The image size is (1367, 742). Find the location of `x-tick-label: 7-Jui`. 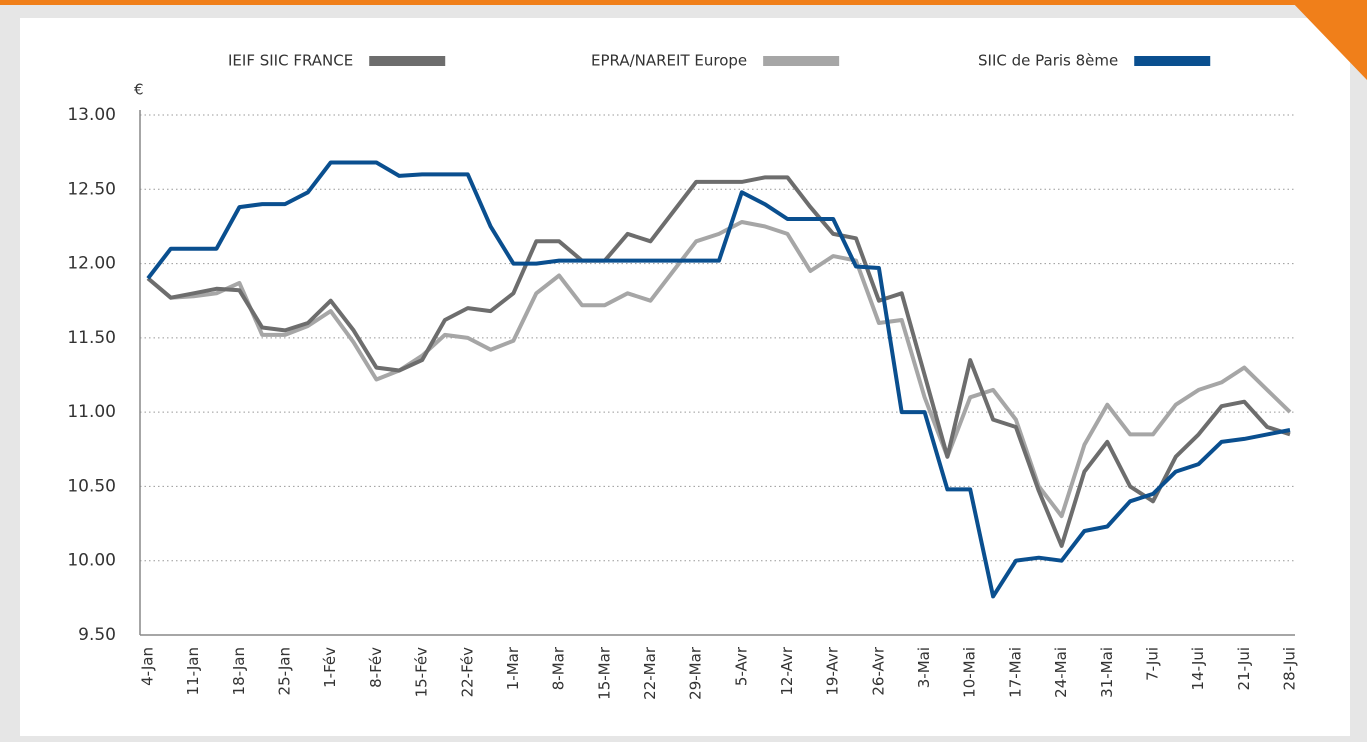

x-tick-label: 7-Jui is located at coordinates (1152, 664).